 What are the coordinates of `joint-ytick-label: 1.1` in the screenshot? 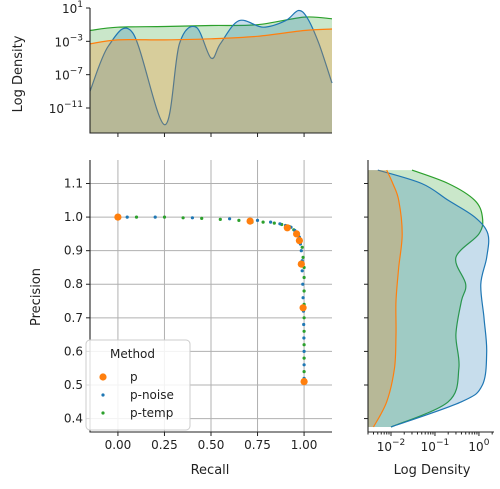 It's located at (73, 184).